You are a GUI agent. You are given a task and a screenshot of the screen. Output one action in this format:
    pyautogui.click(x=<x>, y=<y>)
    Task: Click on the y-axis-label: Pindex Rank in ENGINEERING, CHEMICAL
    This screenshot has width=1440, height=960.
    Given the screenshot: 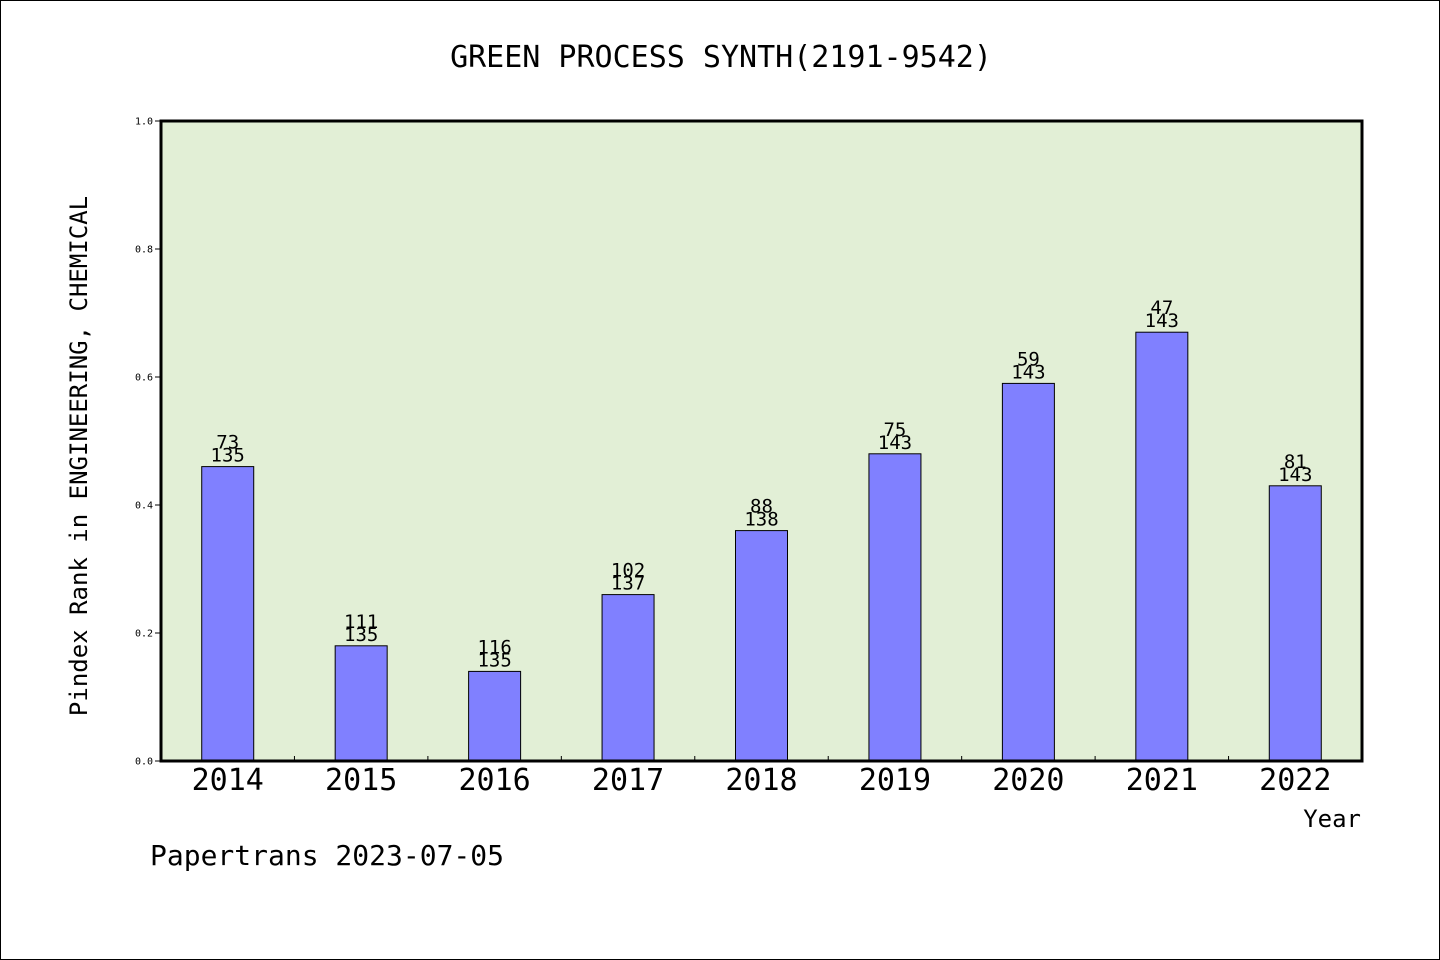 What is the action you would take?
    pyautogui.click(x=79, y=456)
    